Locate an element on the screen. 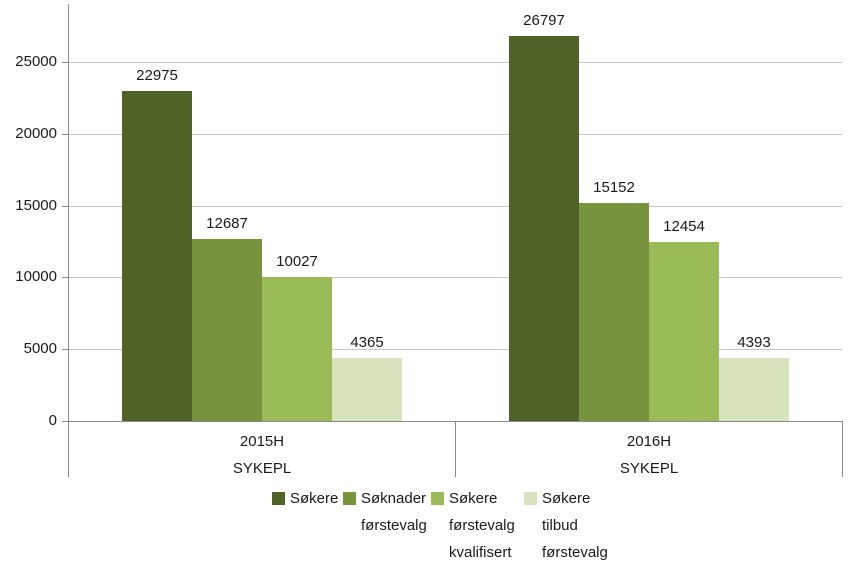  bar-value-label: 15152 is located at coordinates (614, 187).